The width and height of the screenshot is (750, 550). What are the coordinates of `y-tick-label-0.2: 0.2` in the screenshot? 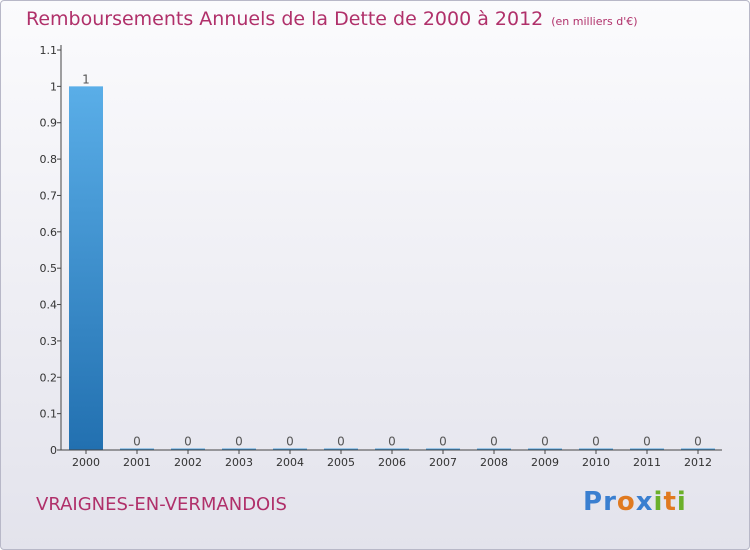 It's located at (49, 377).